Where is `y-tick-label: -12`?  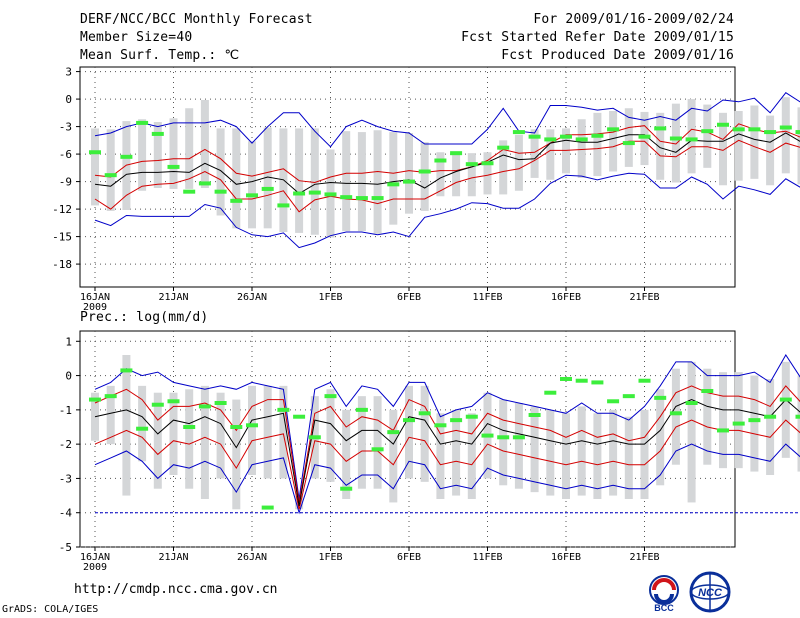
y-tick-label: -12 is located at coordinates (62, 209).